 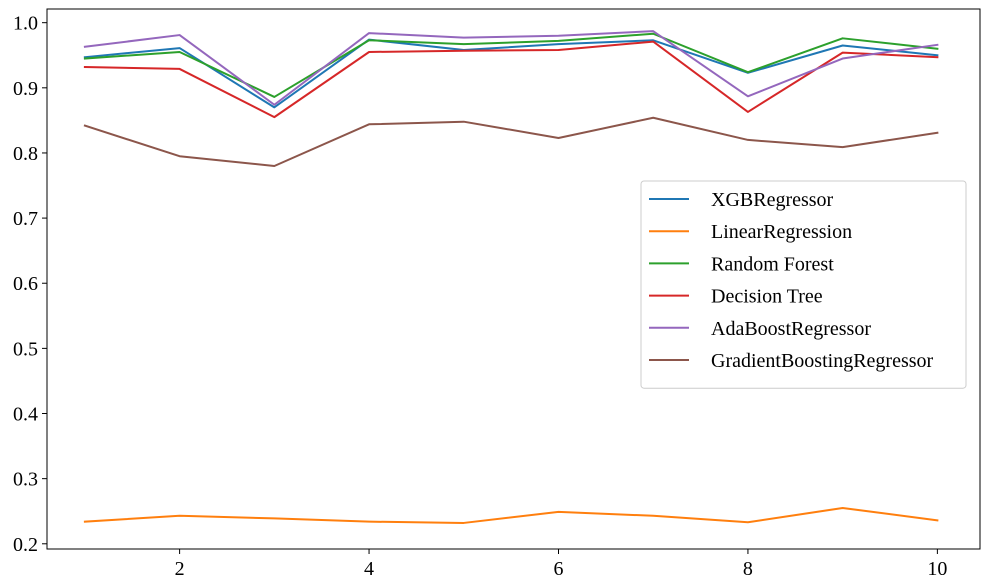 I want to click on series-line-adaboostregressor, so click(x=511, y=68).